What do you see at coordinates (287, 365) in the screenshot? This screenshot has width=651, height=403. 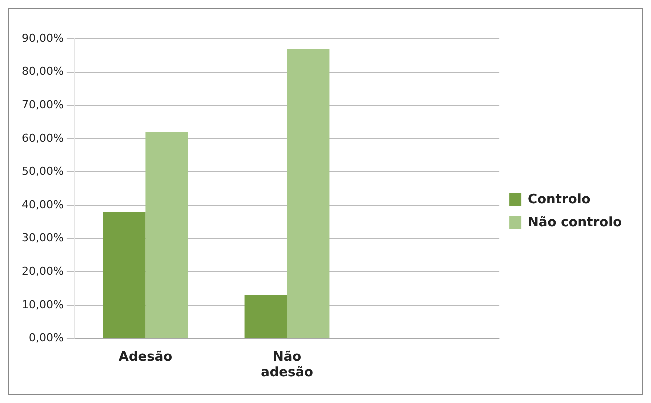 I see `x-tick-label: Não adesão` at bounding box center [287, 365].